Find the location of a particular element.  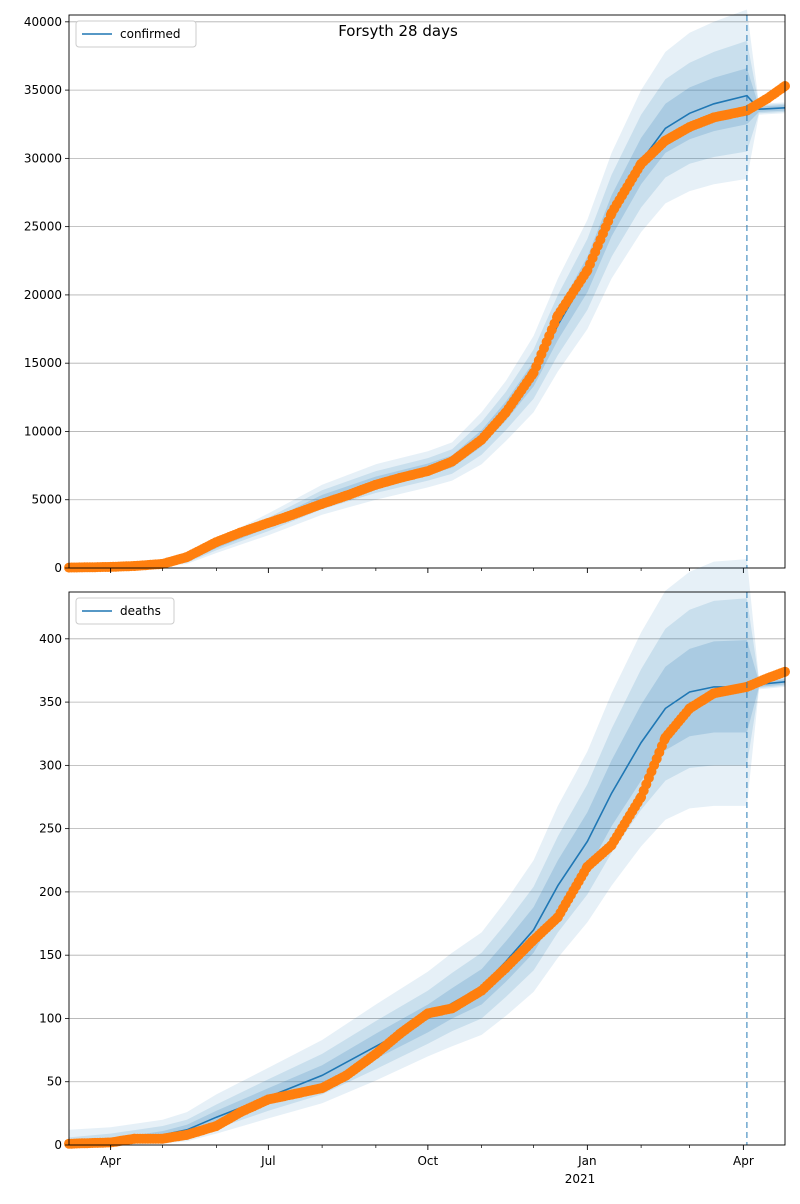

confirmed-legend: confirmed is located at coordinates (136, 34).